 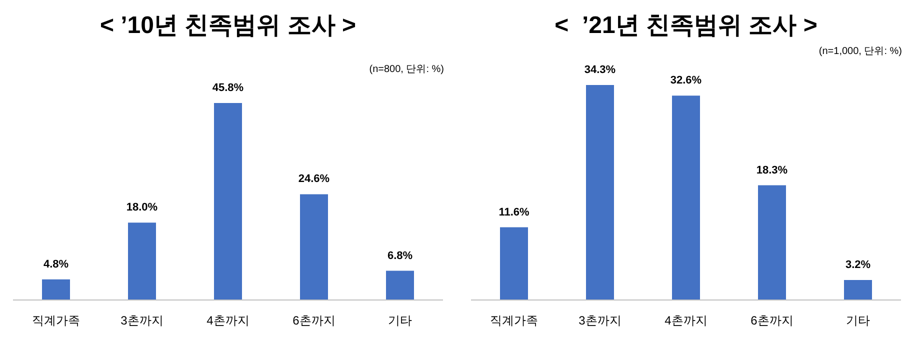 What do you see at coordinates (514, 212) in the screenshot?
I see `data-label: 11.6%` at bounding box center [514, 212].